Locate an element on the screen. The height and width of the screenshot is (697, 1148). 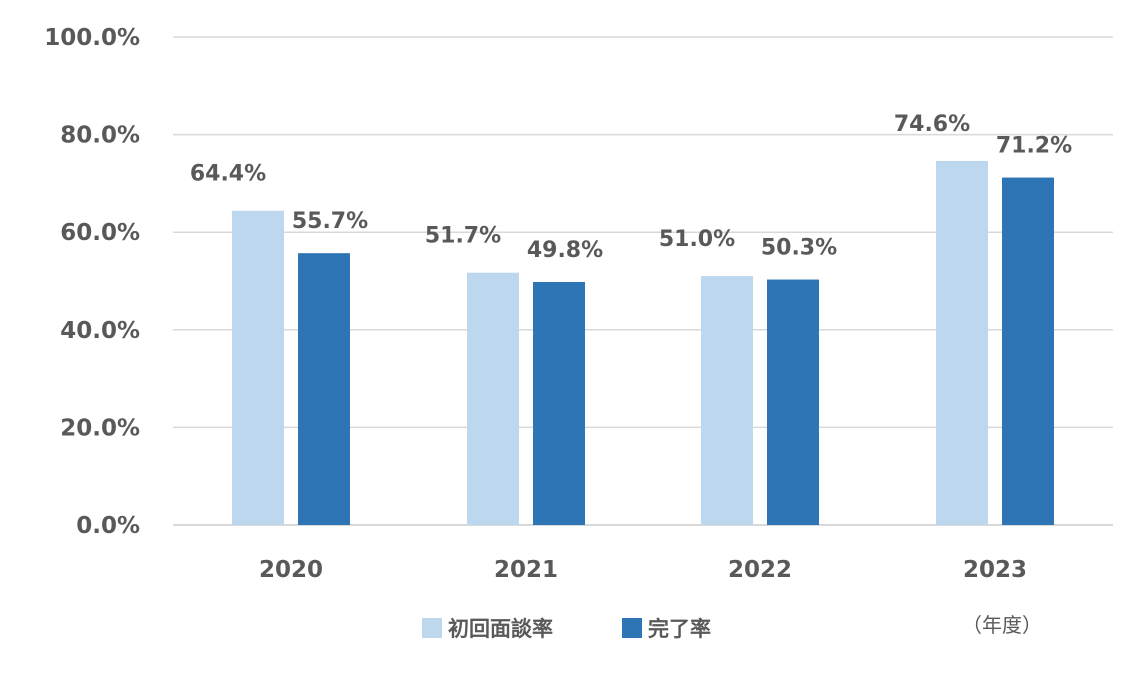
data-label: 50.3% is located at coordinates (799, 248).